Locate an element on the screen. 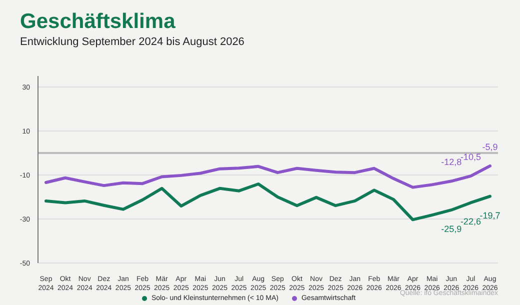  data-label: -22,6 is located at coordinates (470, 221).